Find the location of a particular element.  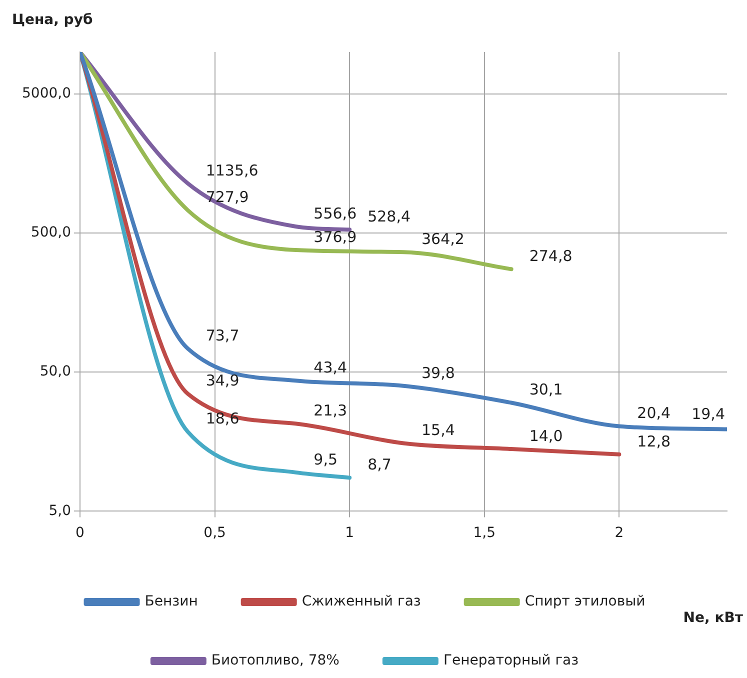

legend-label: Сжиженный газ is located at coordinates (361, 602).